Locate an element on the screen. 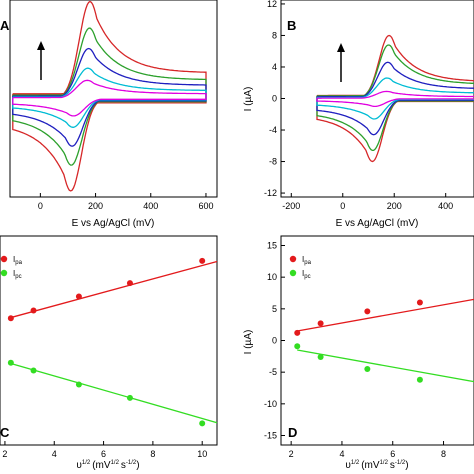  panel-b-ylabel: I (µA) is located at coordinates (248, 99).